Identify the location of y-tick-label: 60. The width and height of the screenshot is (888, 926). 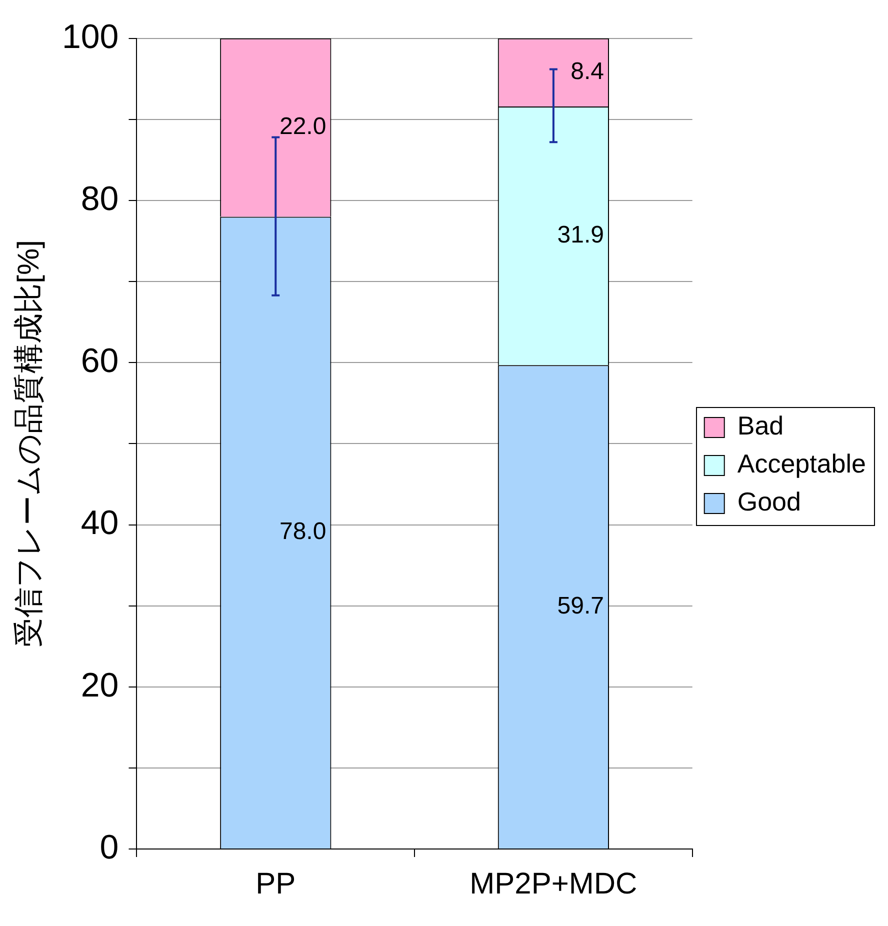
(99, 361).